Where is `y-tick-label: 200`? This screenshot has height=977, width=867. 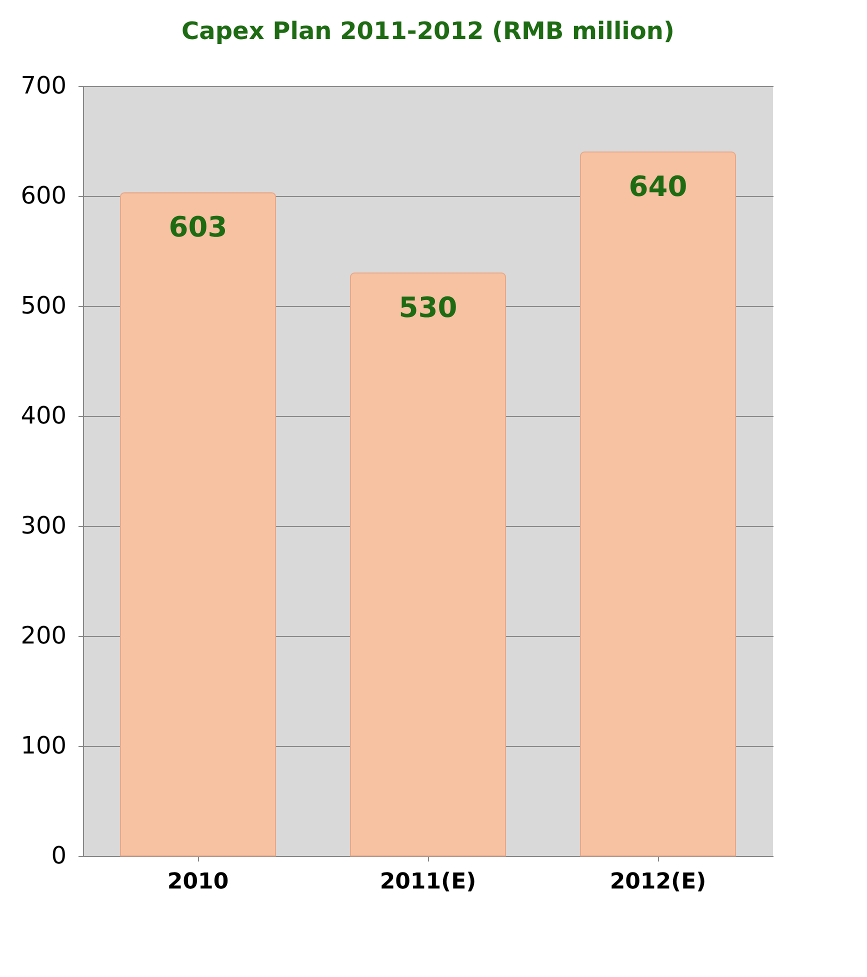 y-tick-label: 200 is located at coordinates (43, 636).